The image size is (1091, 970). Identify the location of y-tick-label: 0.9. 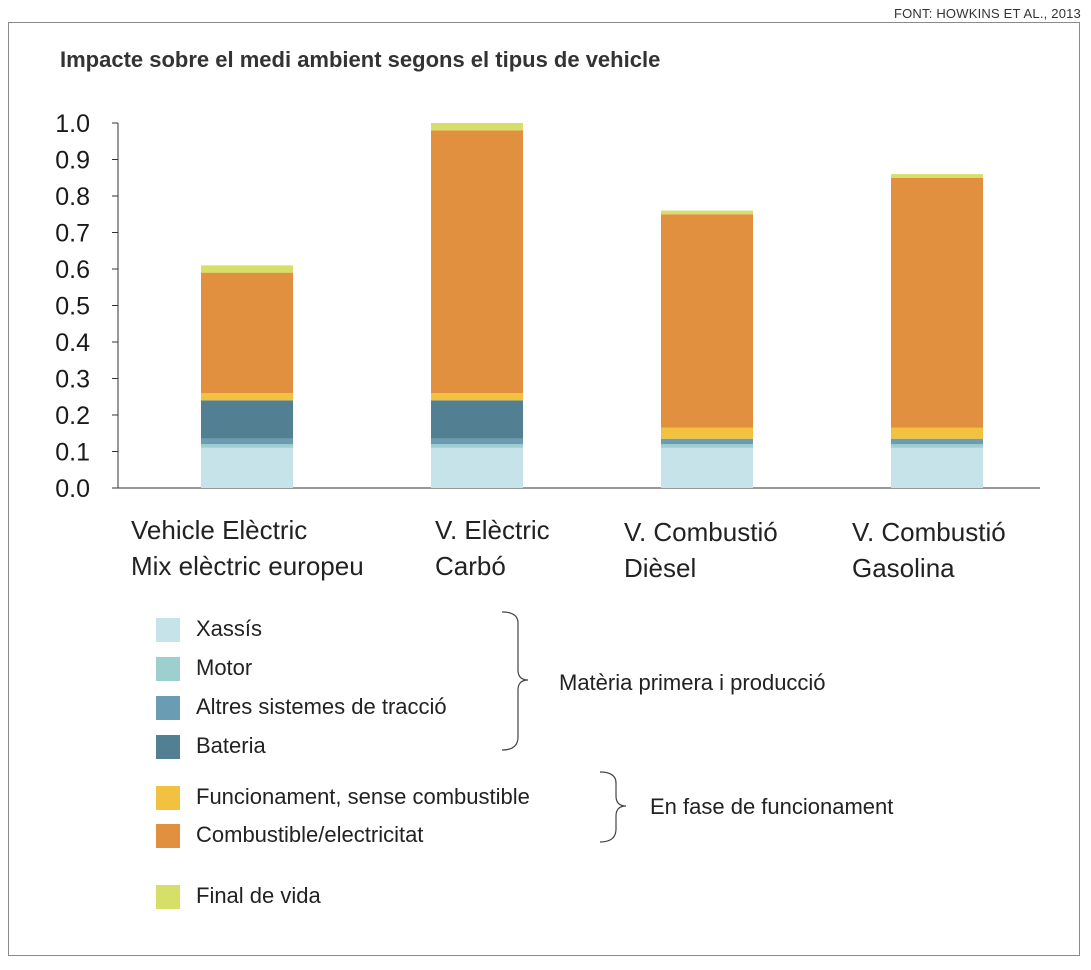
(72, 161).